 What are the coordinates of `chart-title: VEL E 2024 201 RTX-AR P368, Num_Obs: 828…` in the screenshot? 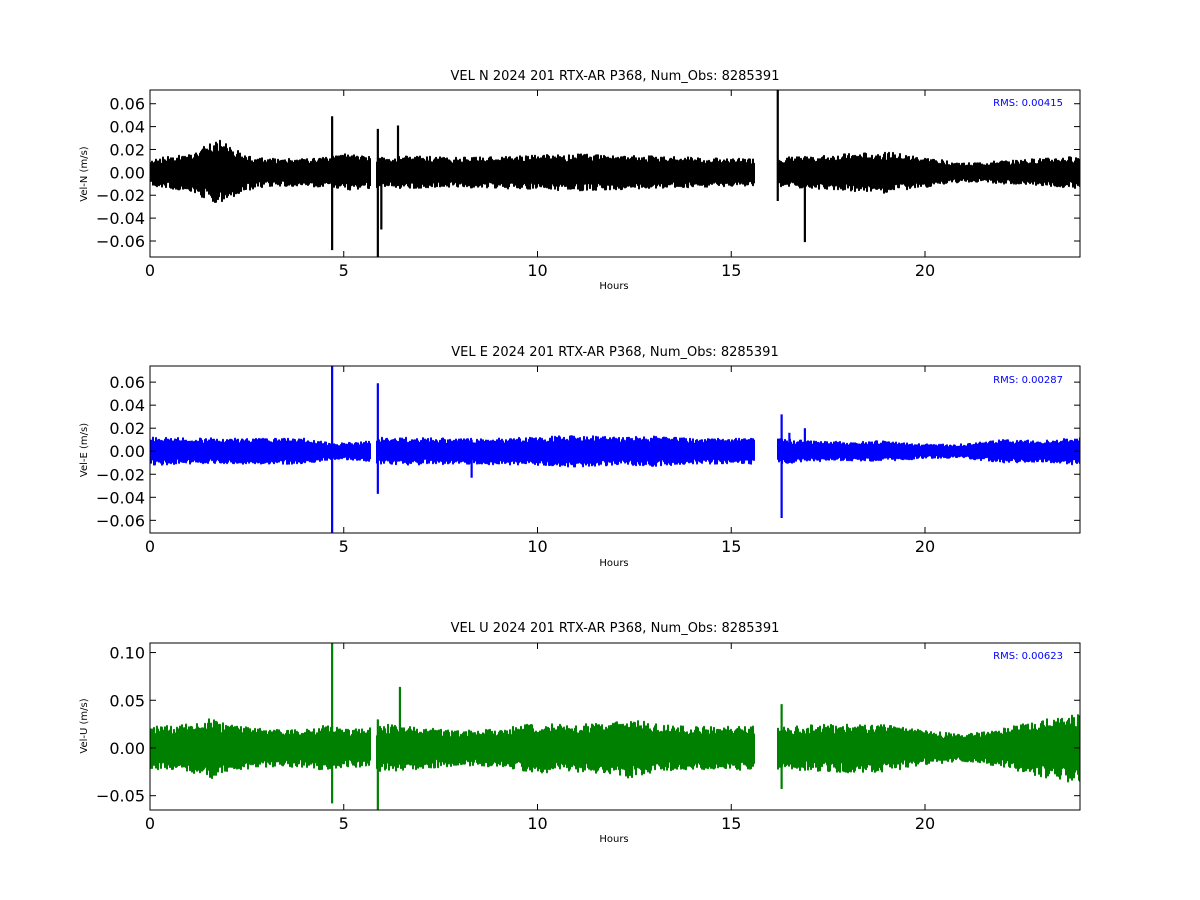 It's located at (614, 352).